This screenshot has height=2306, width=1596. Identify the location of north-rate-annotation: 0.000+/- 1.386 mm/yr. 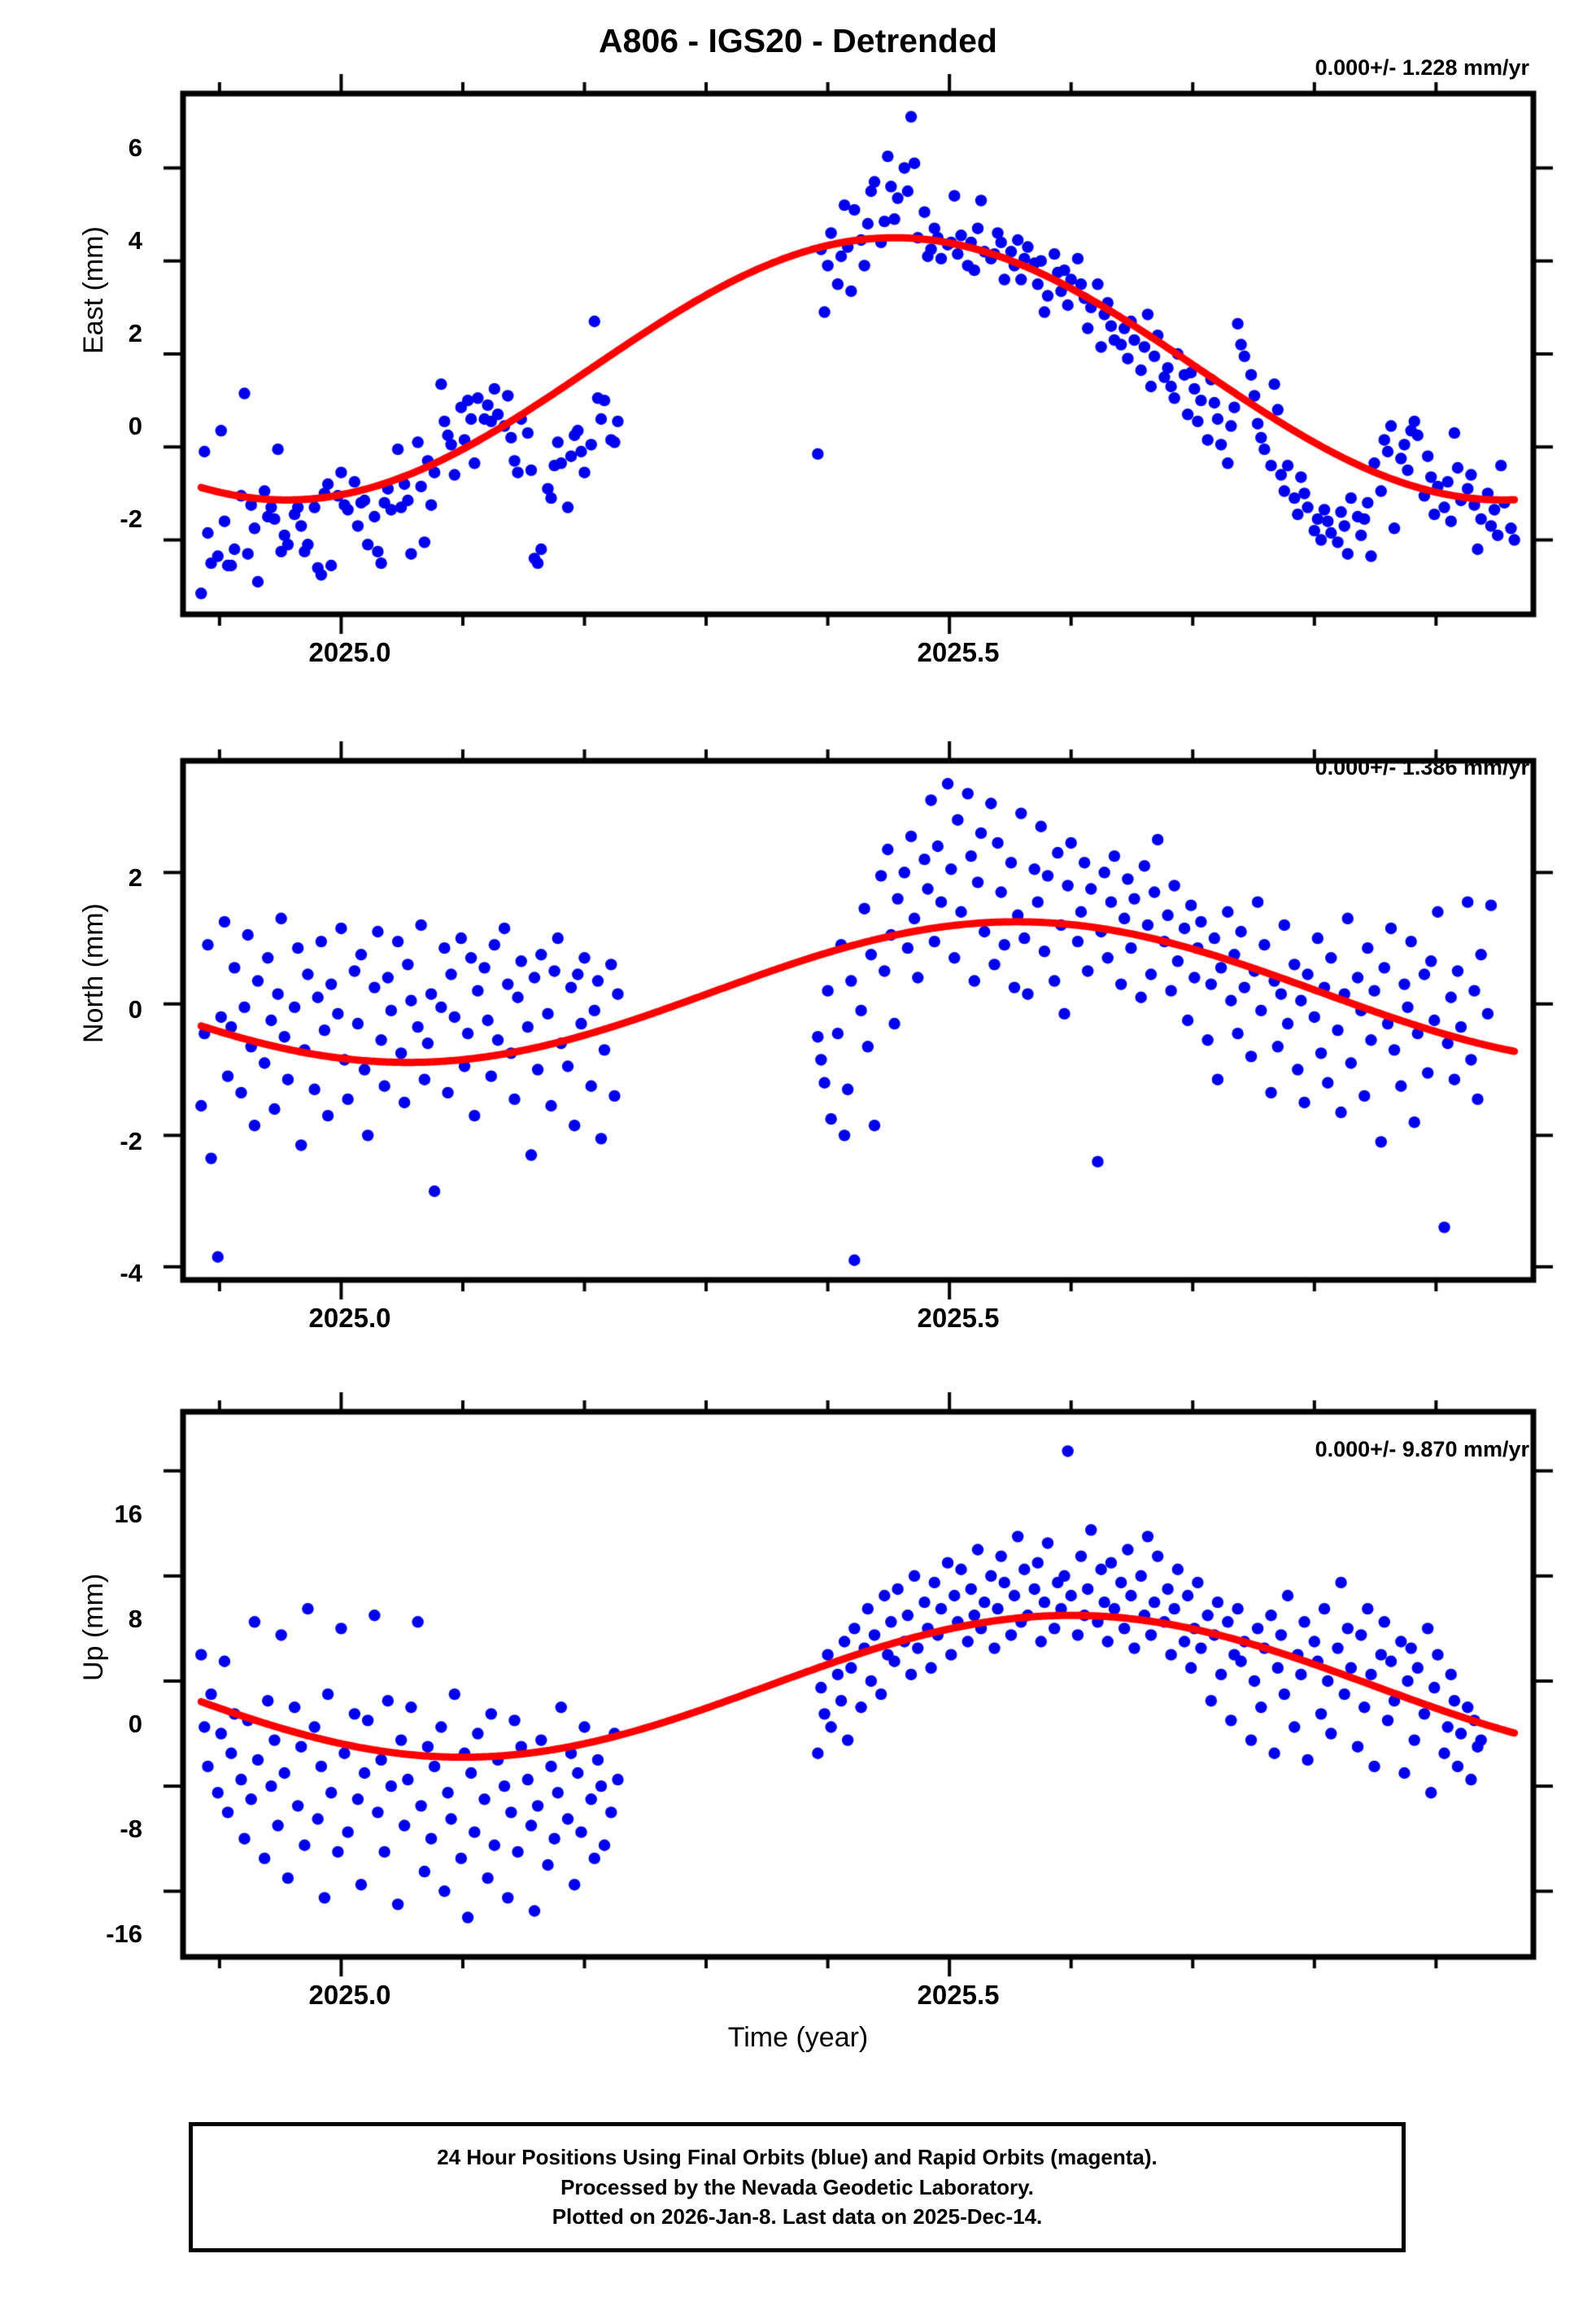
(1422, 767).